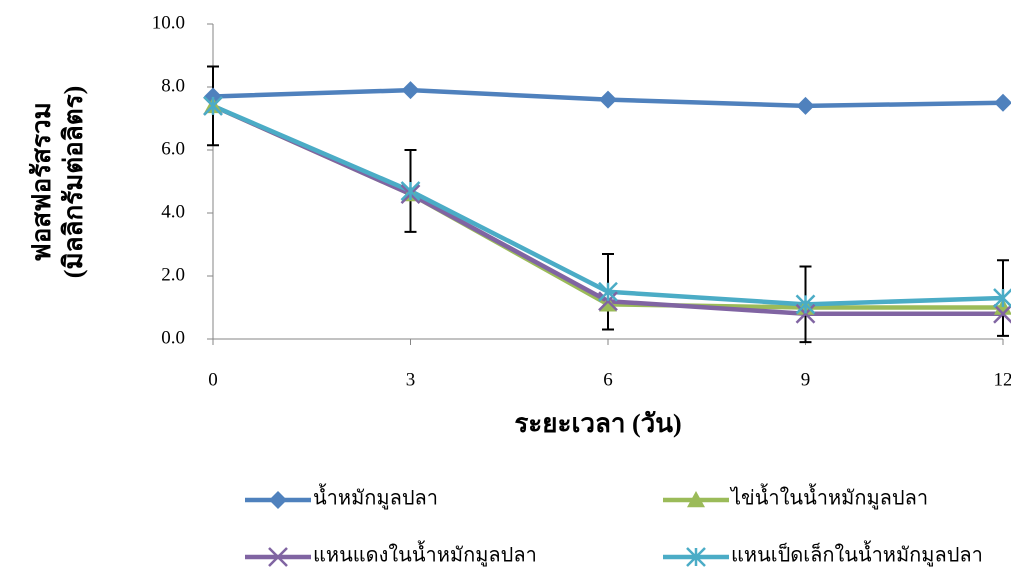 The height and width of the screenshot is (574, 1011). Describe the element at coordinates (173, 148) in the screenshot. I see `y-tick-label: 6.0` at that location.